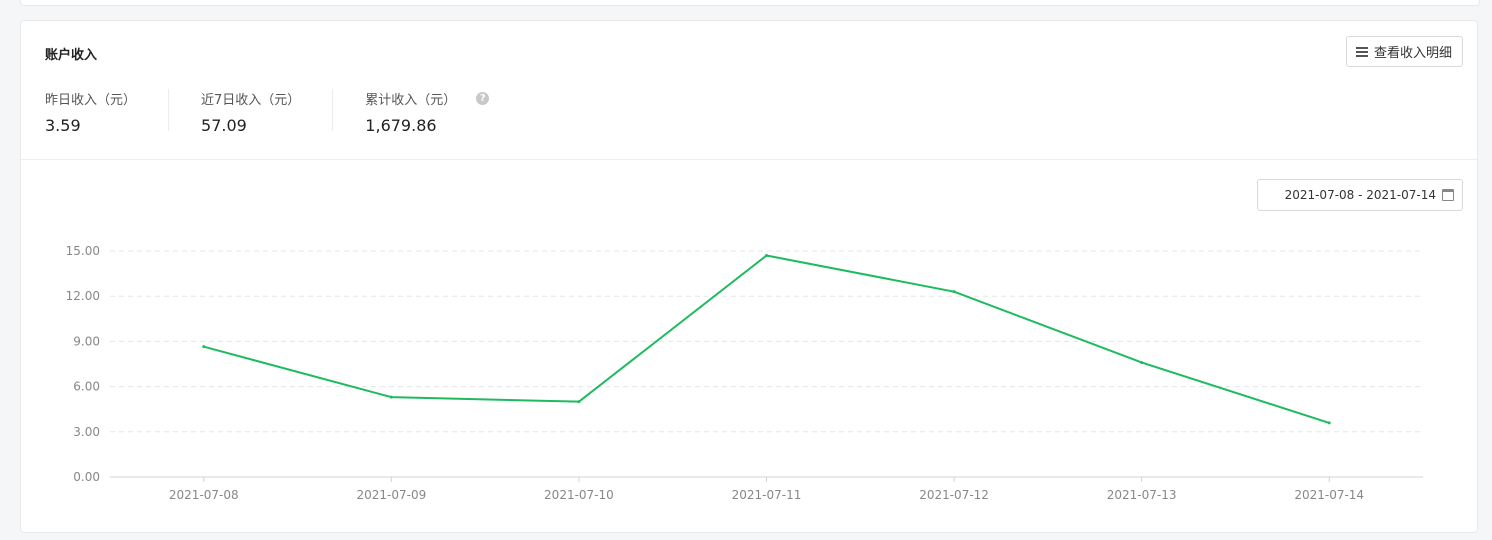  I want to click on calendar-icon, so click(1448, 195).